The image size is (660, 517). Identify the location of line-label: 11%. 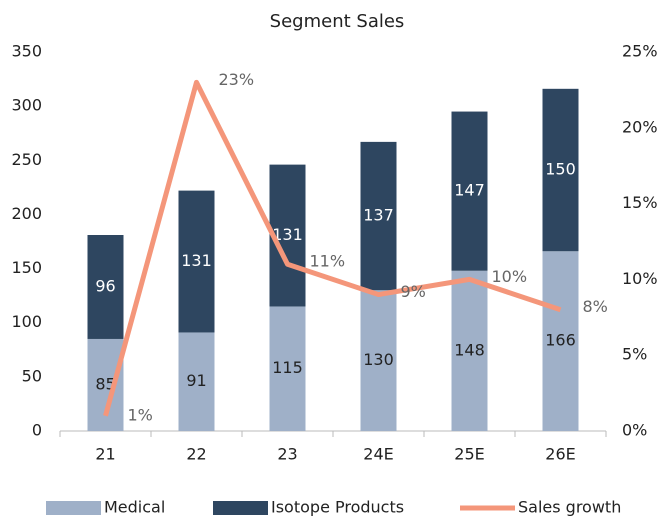
(328, 261).